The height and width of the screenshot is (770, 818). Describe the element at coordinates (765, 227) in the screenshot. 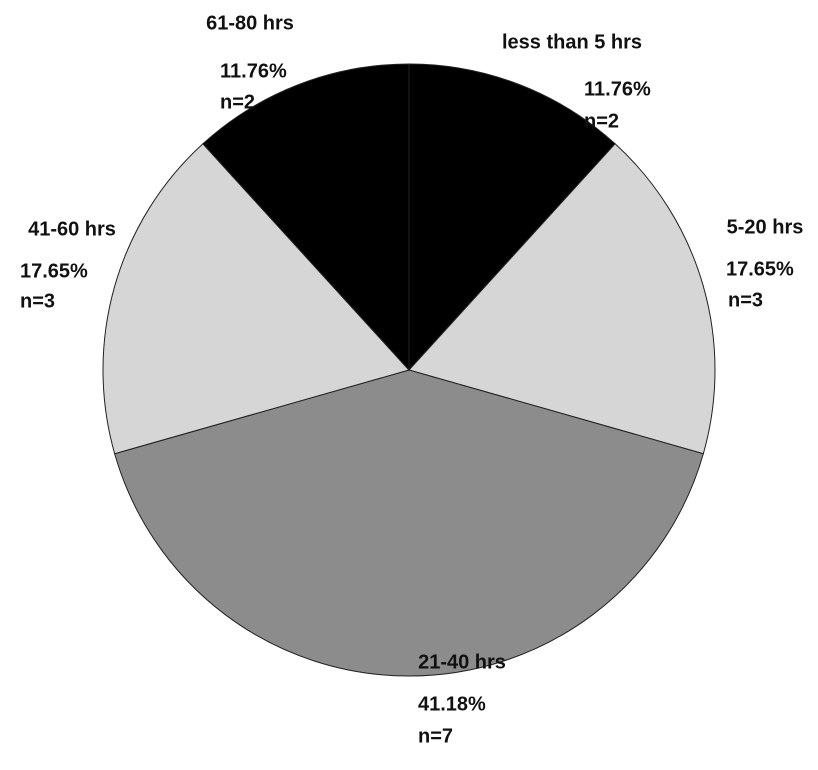

I see `slice-label: 5-20 hrs` at that location.